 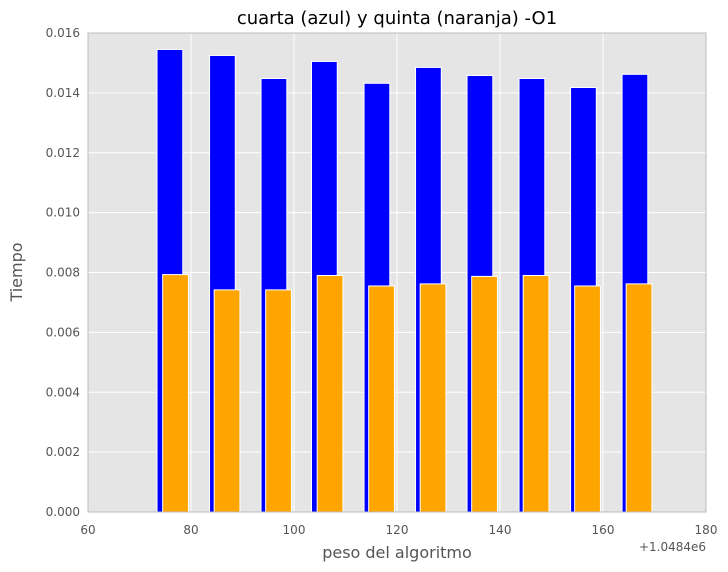 I want to click on x-tick-label: 180, so click(x=706, y=530).